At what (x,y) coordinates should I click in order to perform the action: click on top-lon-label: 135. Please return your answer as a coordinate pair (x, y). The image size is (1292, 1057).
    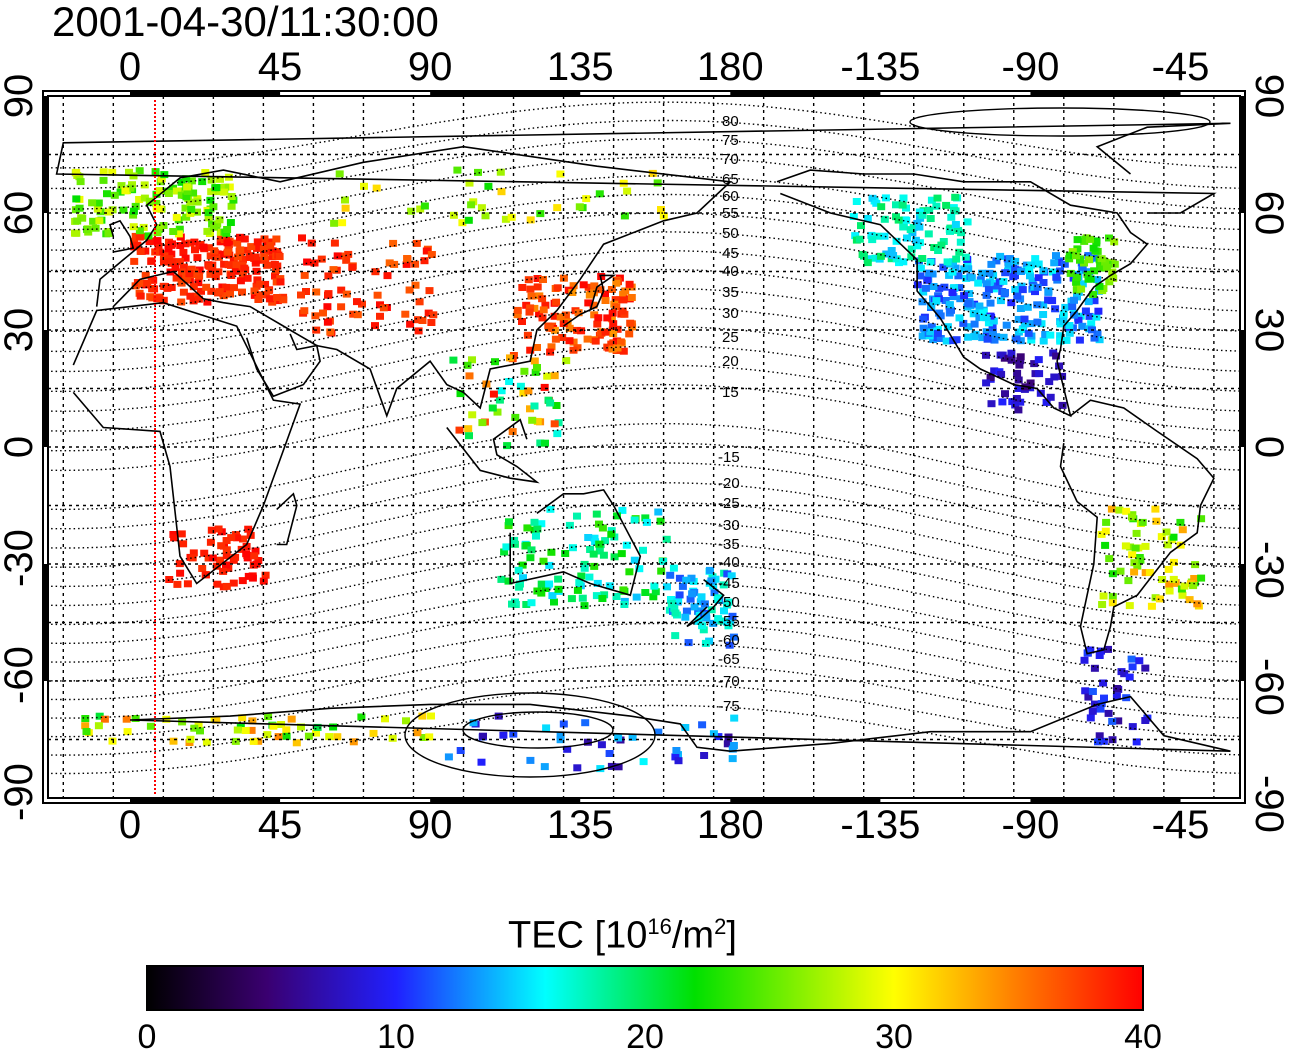
    Looking at the image, I should click on (580, 67).